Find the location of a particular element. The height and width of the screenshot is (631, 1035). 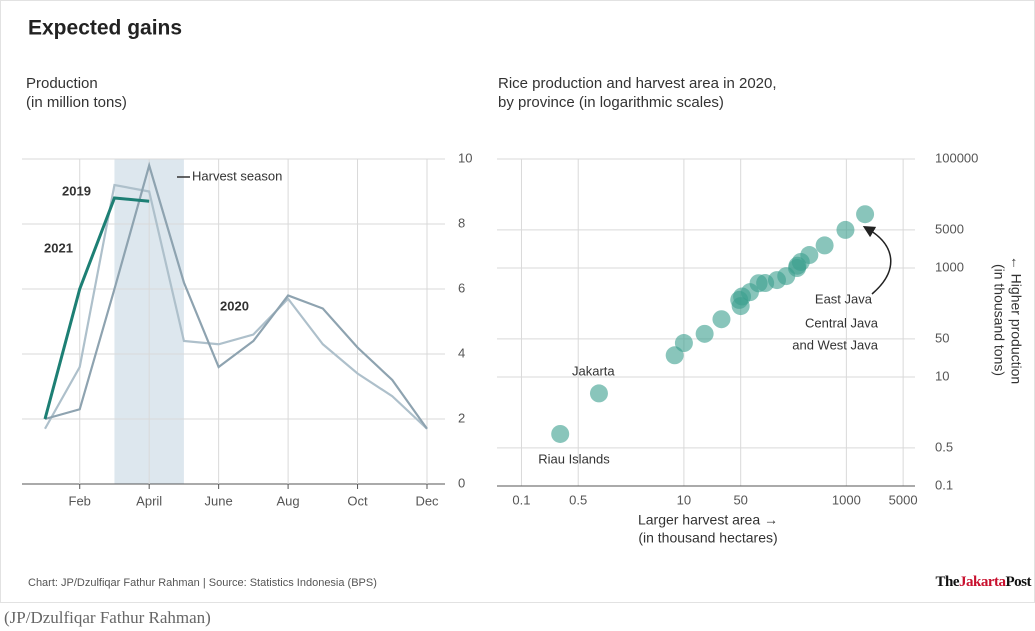

x-tick-label: 0.5 is located at coordinates (578, 499).